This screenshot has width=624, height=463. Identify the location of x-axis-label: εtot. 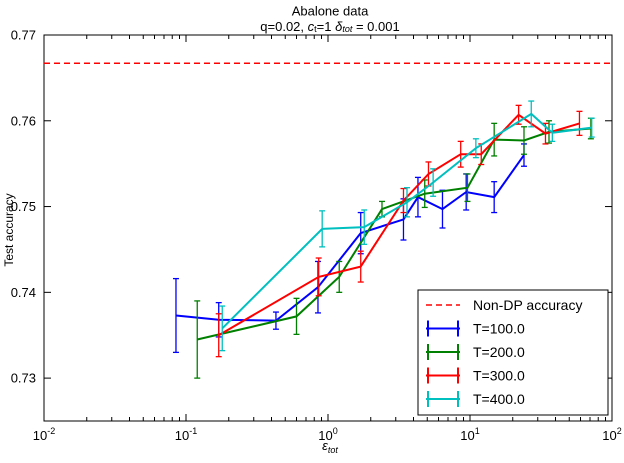
(330, 446).